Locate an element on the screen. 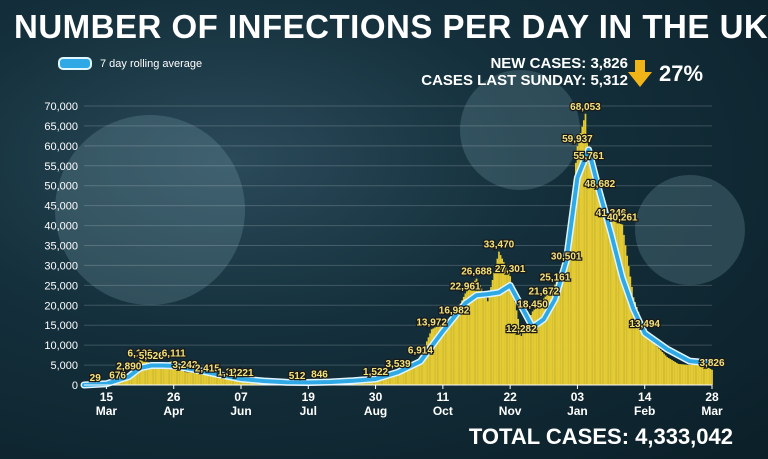 This screenshot has width=768, height=459. y-tick-label: 5,000 is located at coordinates (64, 366).